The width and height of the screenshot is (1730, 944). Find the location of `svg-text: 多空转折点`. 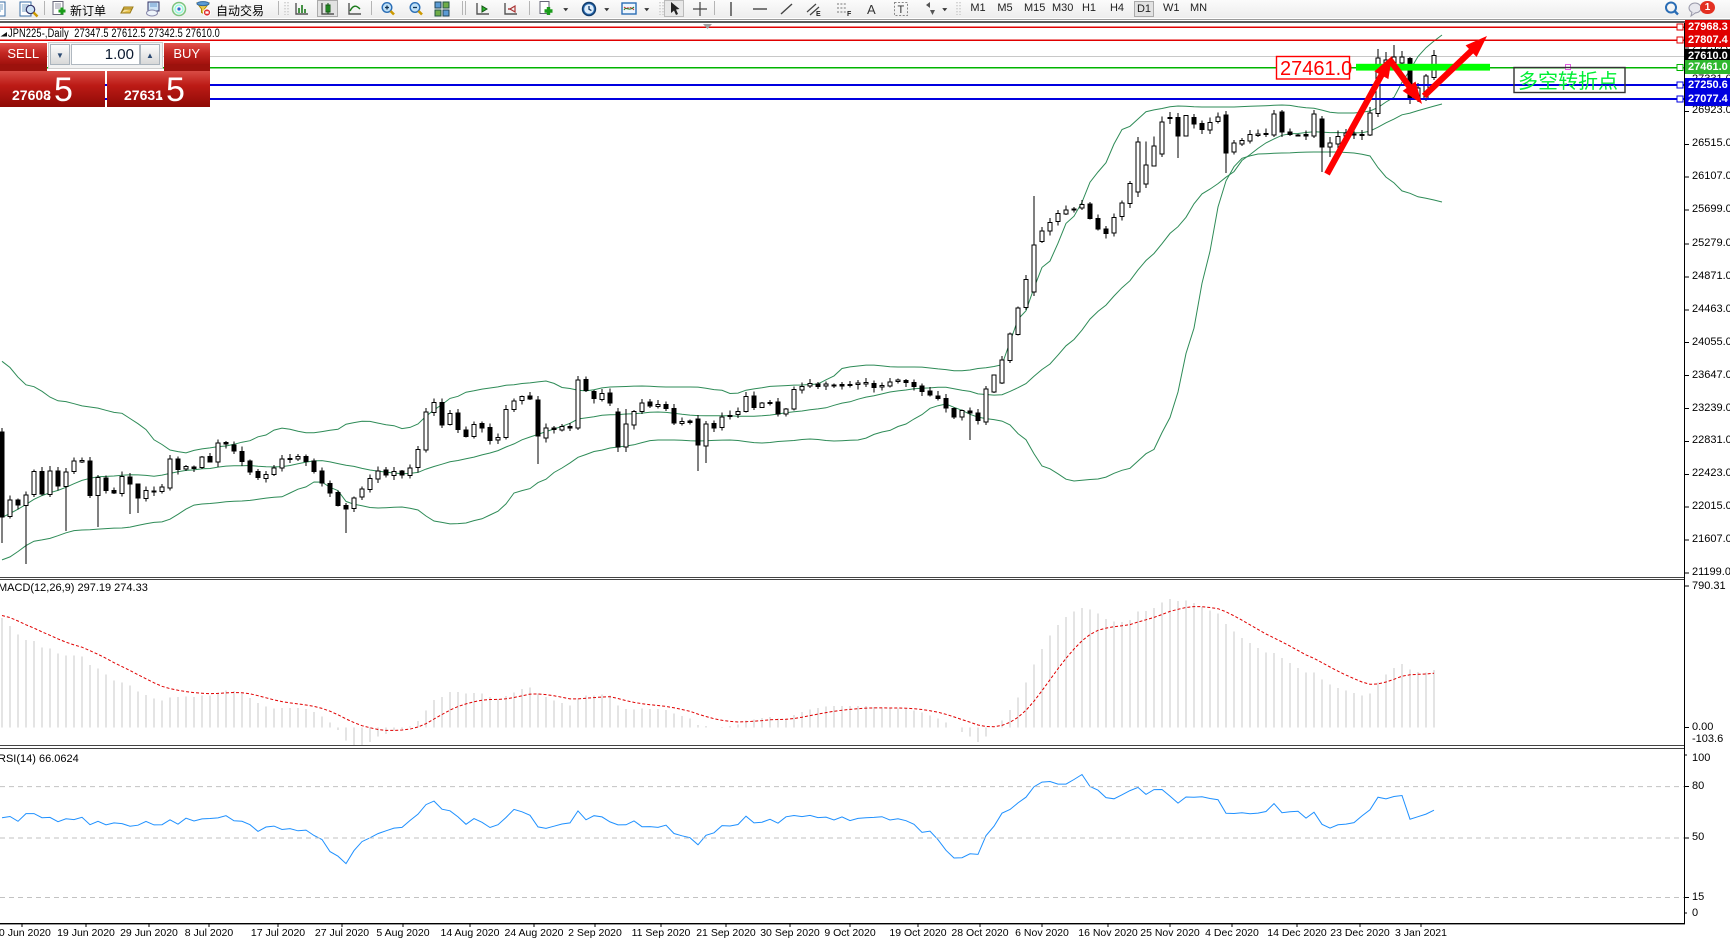

svg-text: 多空转折点 is located at coordinates (1568, 81).